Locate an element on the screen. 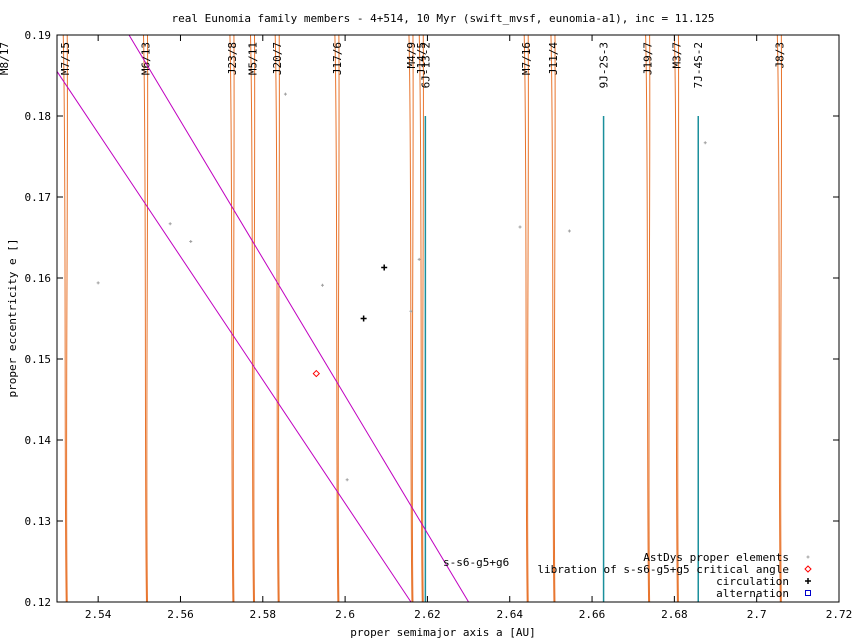 This screenshot has width=853, height=639. x-axis-label: proper semimajor axis a [AU] is located at coordinates (442, 632).